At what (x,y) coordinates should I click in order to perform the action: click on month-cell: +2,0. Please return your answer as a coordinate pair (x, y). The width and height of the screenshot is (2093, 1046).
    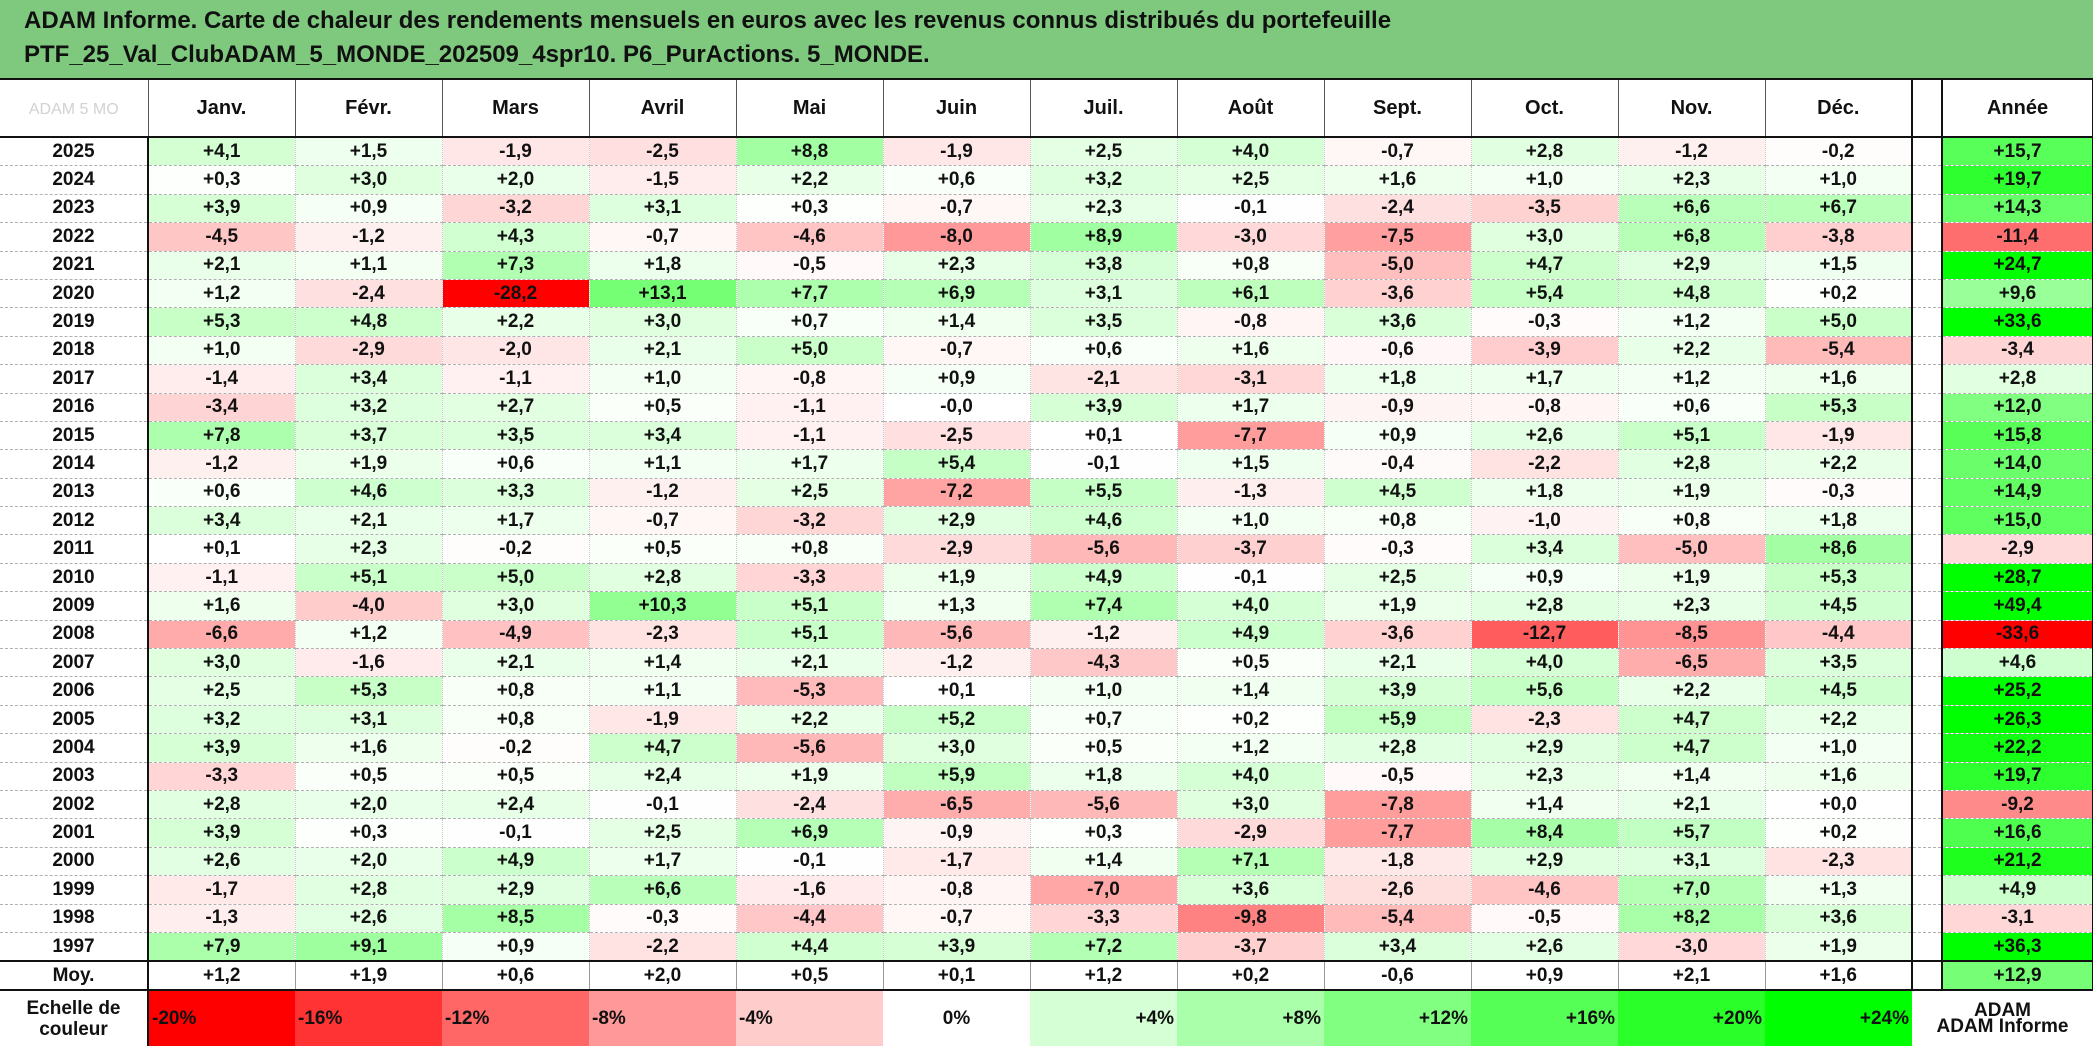
    Looking at the image, I should click on (369, 805).